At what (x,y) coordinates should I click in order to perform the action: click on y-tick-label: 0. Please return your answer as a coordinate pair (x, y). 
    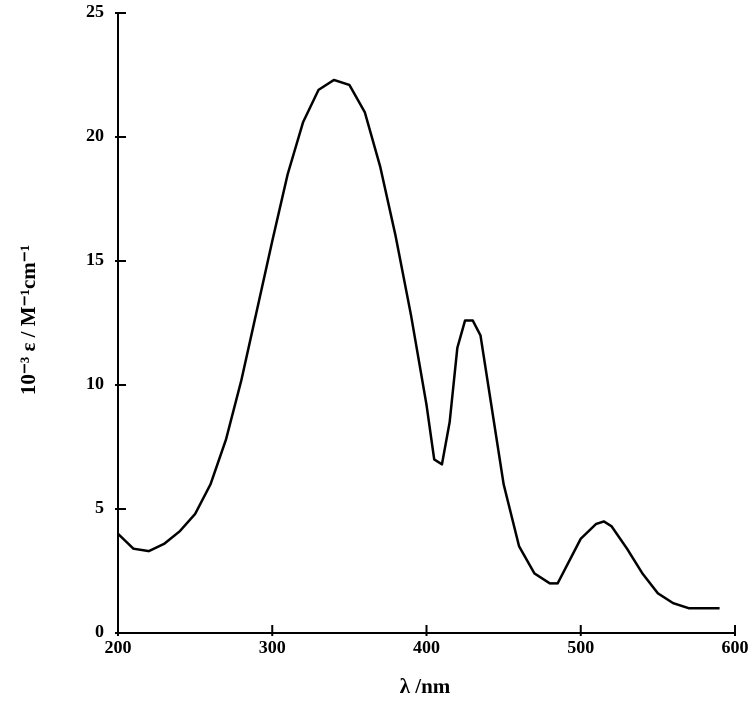
    Looking at the image, I should click on (99, 631).